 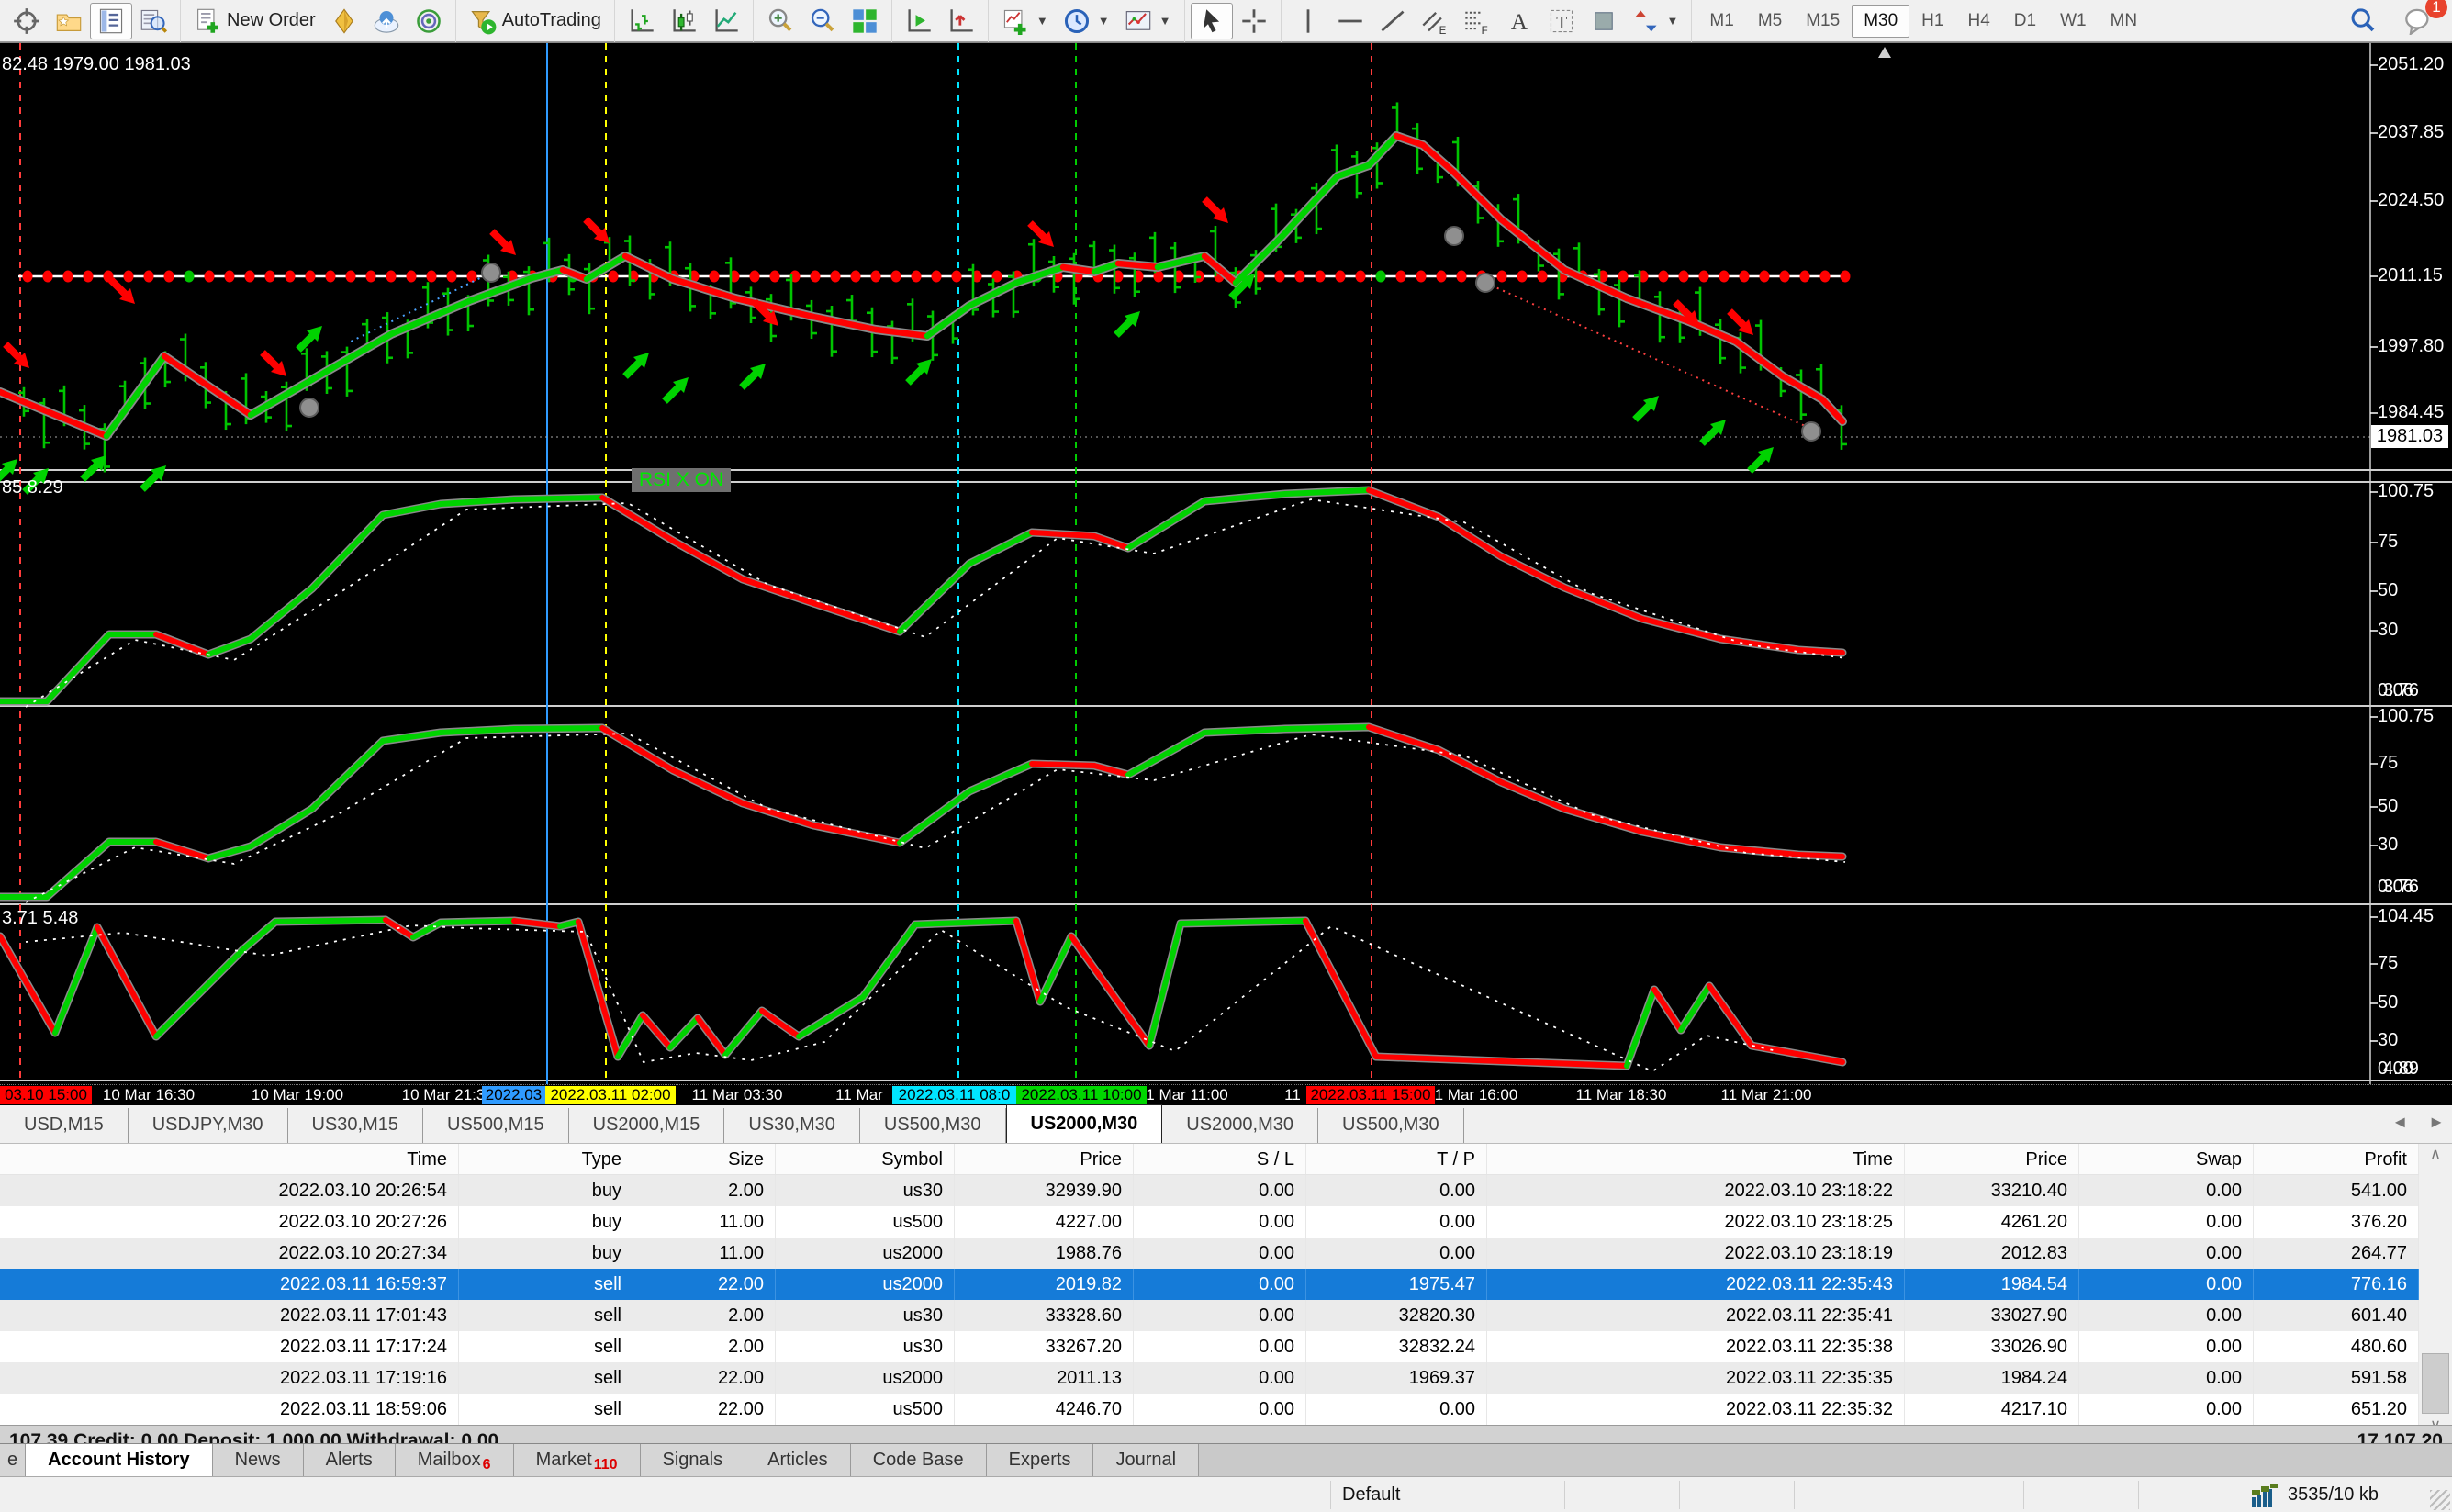 What do you see at coordinates (792, 1125) in the screenshot?
I see `chart-tab-us30-m30: US30,M30` at bounding box center [792, 1125].